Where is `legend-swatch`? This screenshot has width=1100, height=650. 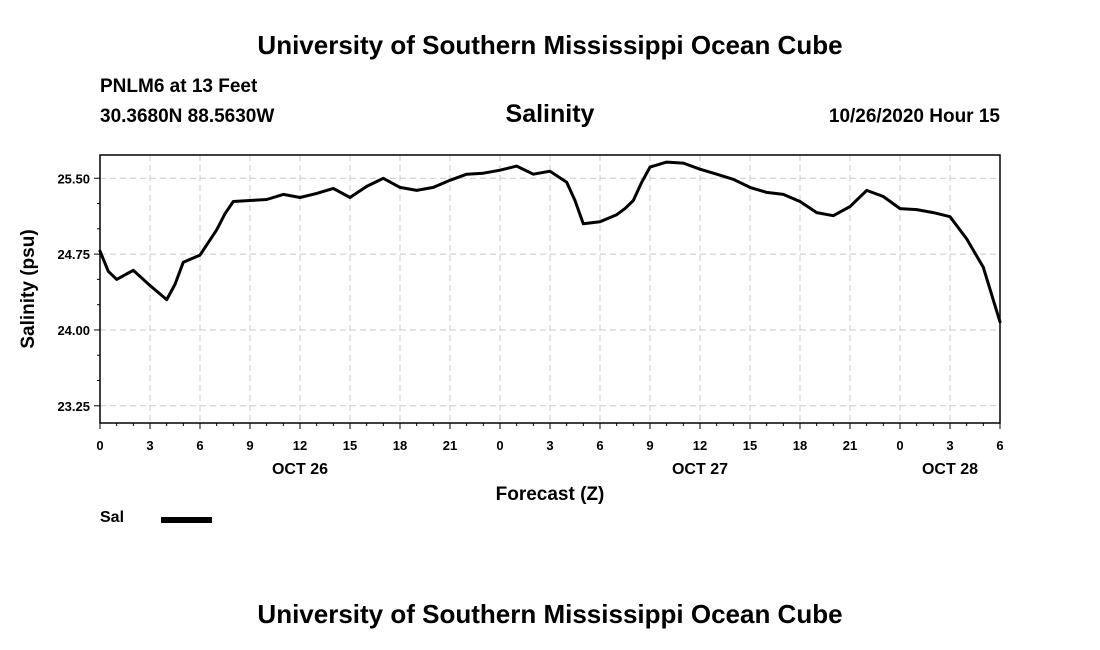 legend-swatch is located at coordinates (186, 520).